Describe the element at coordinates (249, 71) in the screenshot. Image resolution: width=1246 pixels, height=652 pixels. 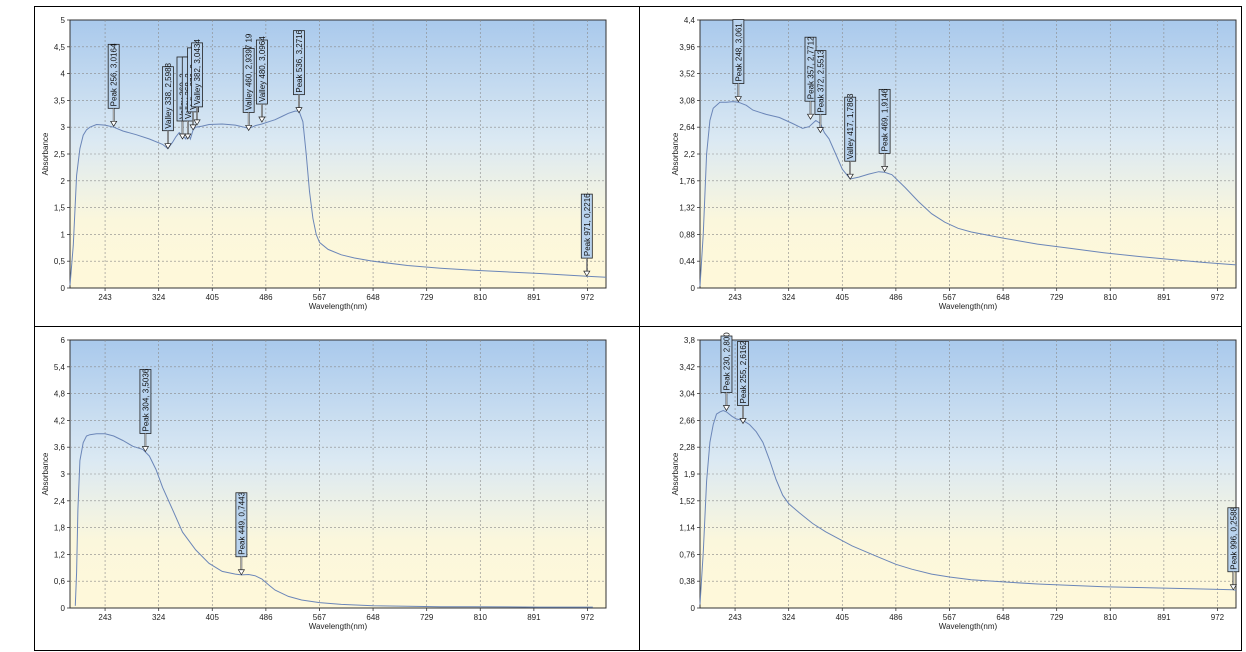
I see `annotation-label: Valley 460, 2,9397 19` at that location.